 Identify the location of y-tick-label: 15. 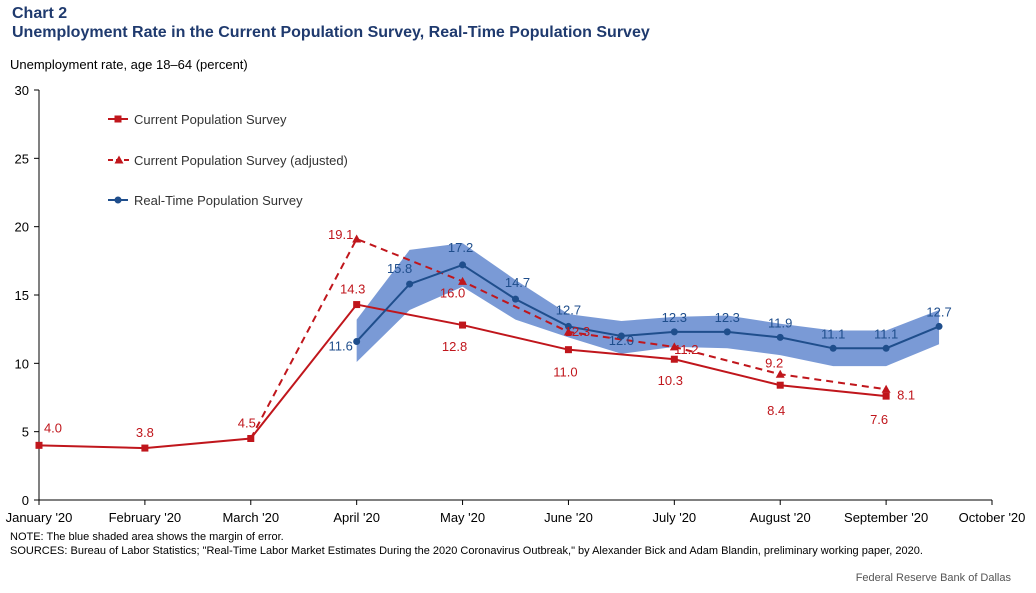
(22, 295).